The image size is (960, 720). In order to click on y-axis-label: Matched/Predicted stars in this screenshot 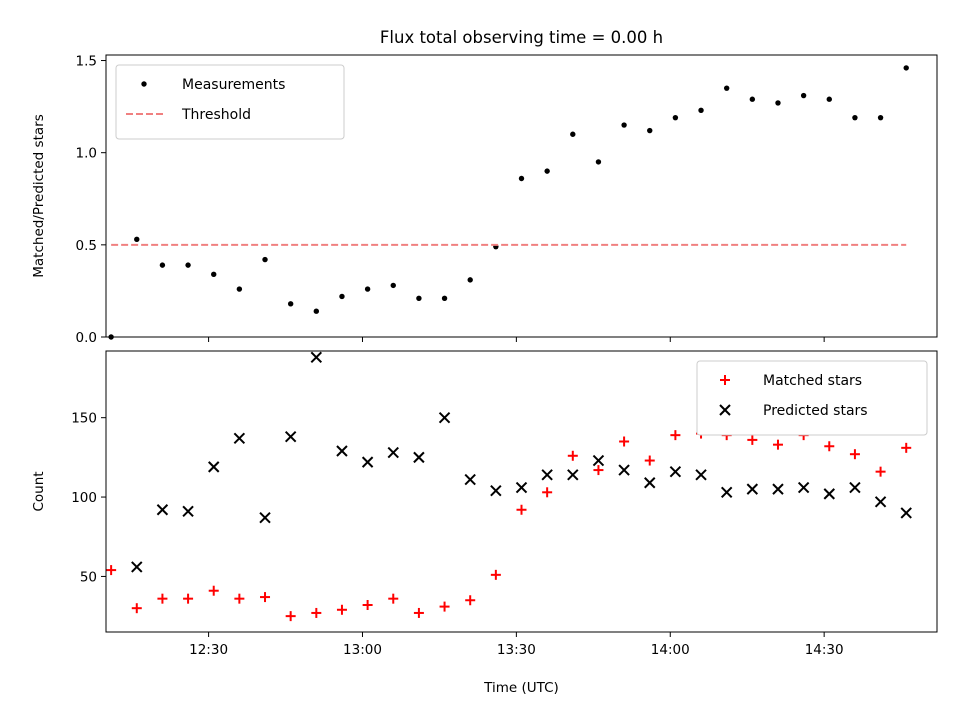, I will do `click(39, 195)`.